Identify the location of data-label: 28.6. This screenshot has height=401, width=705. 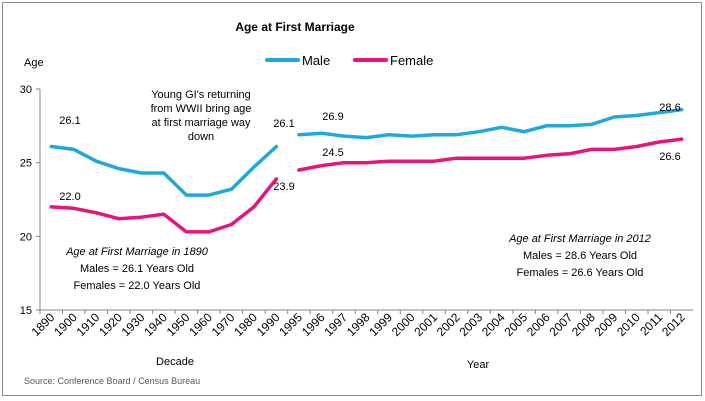
(669, 108).